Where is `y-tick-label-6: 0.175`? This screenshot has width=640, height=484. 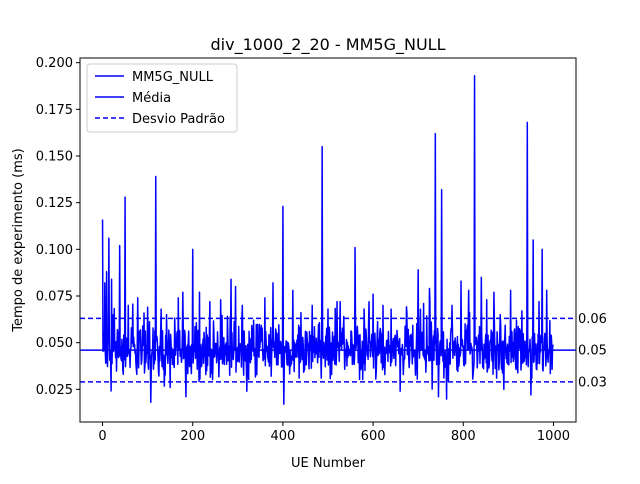
y-tick-label-6: 0.175 is located at coordinates (54, 110).